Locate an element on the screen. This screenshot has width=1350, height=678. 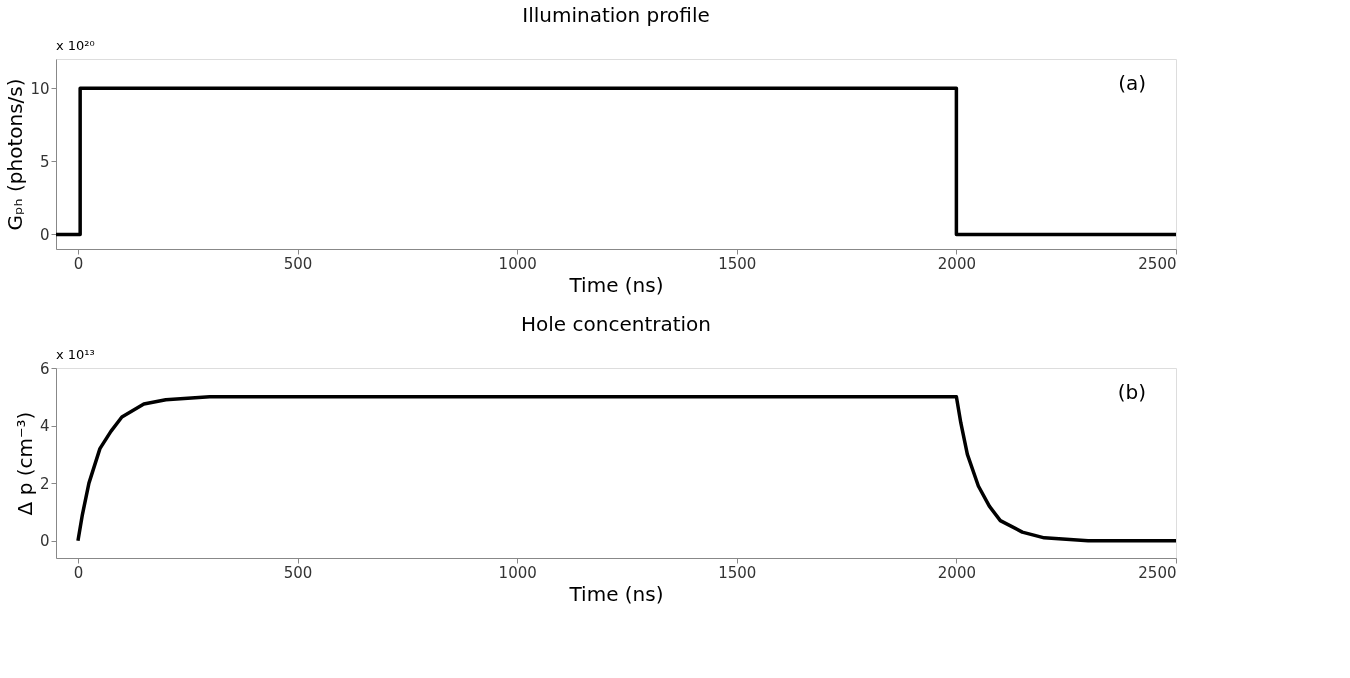
y-tick-label: 5 is located at coordinates (44, 161).